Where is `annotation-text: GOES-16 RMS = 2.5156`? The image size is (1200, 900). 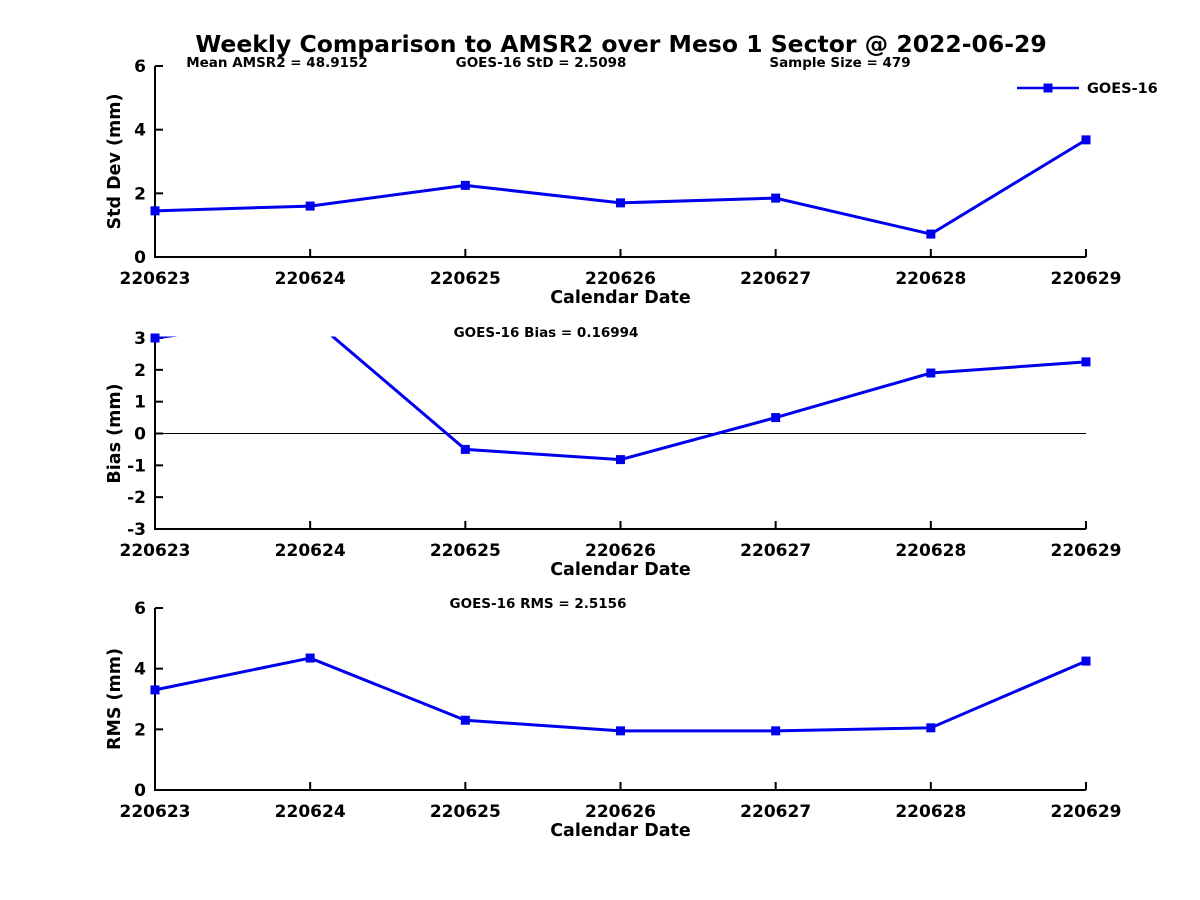
annotation-text: GOES-16 RMS = 2.5156 is located at coordinates (538, 604).